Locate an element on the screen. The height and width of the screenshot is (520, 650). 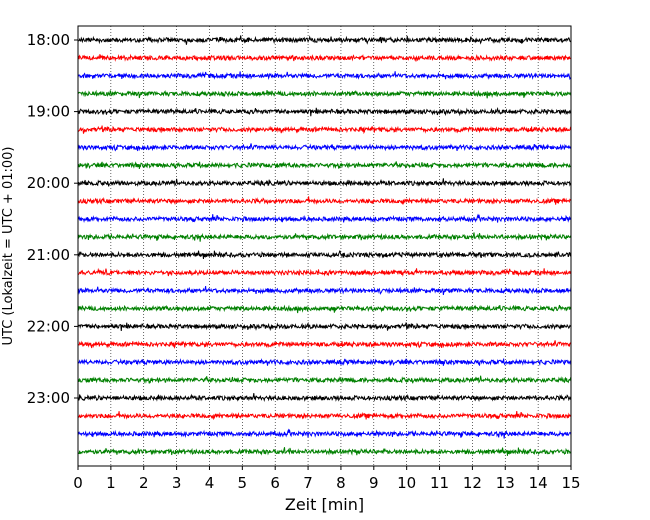
x-tick-label-12: 12 is located at coordinates (472, 483).